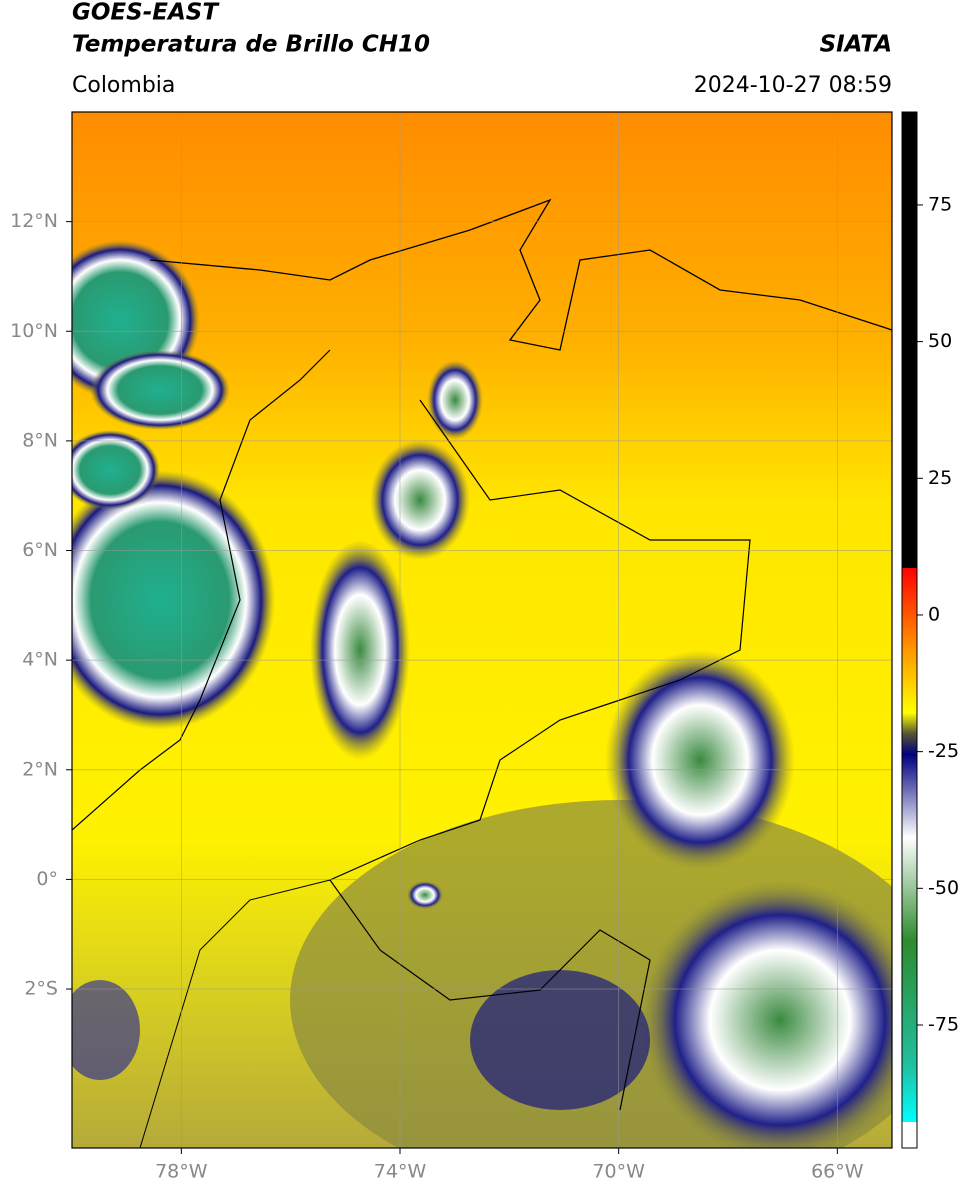  I want to click on y-tick-label: 2°N, so click(40, 769).